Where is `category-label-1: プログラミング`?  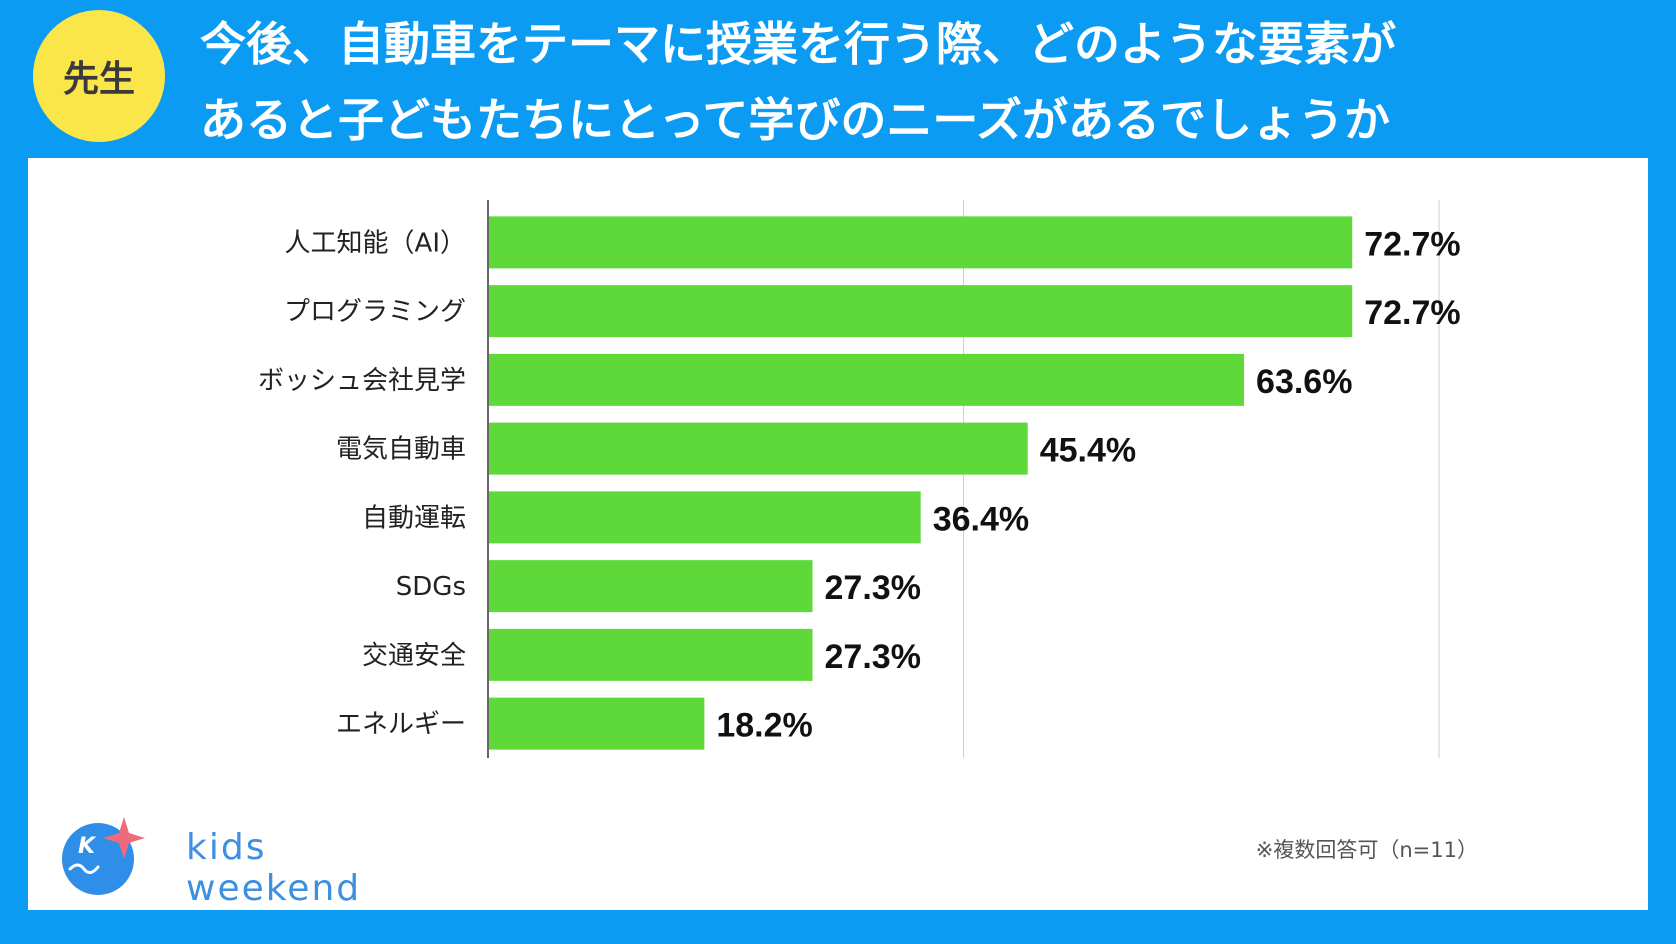
category-label-1: プログラミング is located at coordinates (375, 312).